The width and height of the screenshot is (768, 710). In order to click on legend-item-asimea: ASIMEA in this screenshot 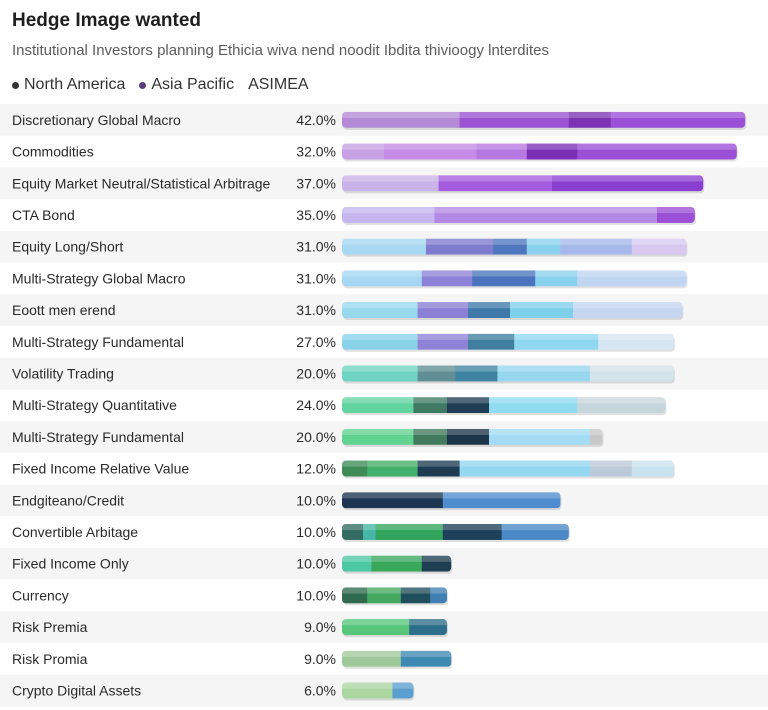, I will do `click(278, 85)`.